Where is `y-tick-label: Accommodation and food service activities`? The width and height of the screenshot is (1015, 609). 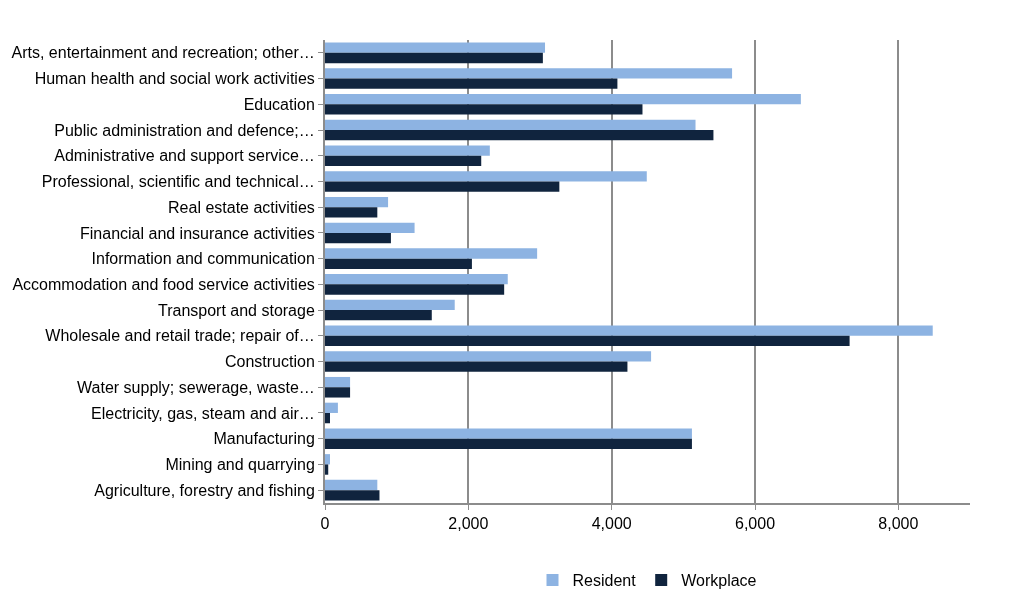 y-tick-label: Accommodation and food service activities is located at coordinates (163, 284).